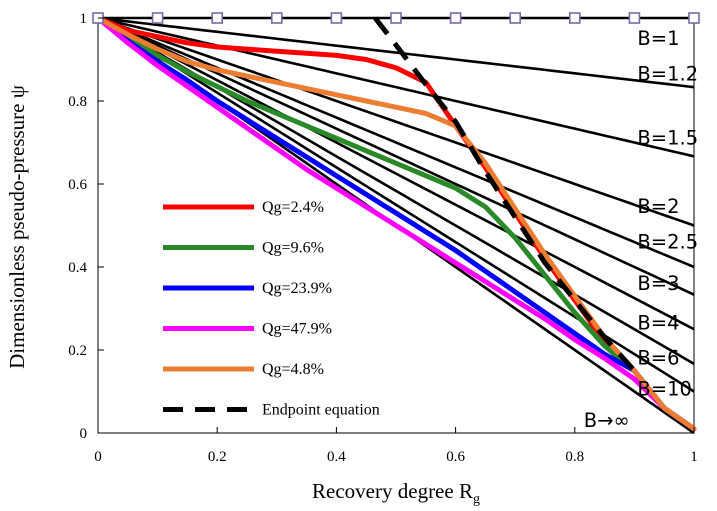 The width and height of the screenshot is (717, 511). Describe the element at coordinates (658, 38) in the screenshot. I see `b-label-1: B=1` at that location.